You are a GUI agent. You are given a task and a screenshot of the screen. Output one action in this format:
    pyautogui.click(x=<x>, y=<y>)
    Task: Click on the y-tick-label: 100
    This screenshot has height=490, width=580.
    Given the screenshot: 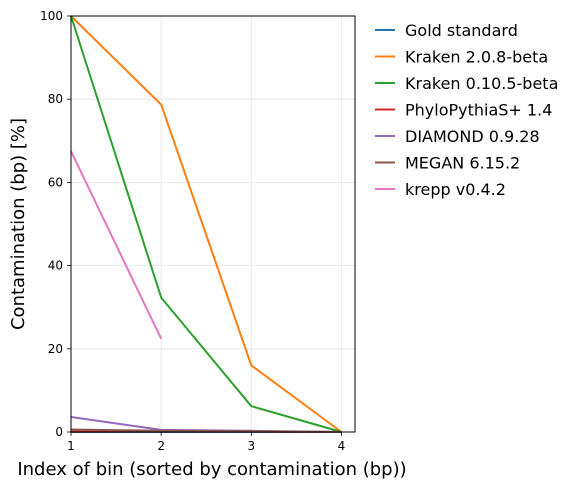 What is the action you would take?
    pyautogui.click(x=51, y=16)
    